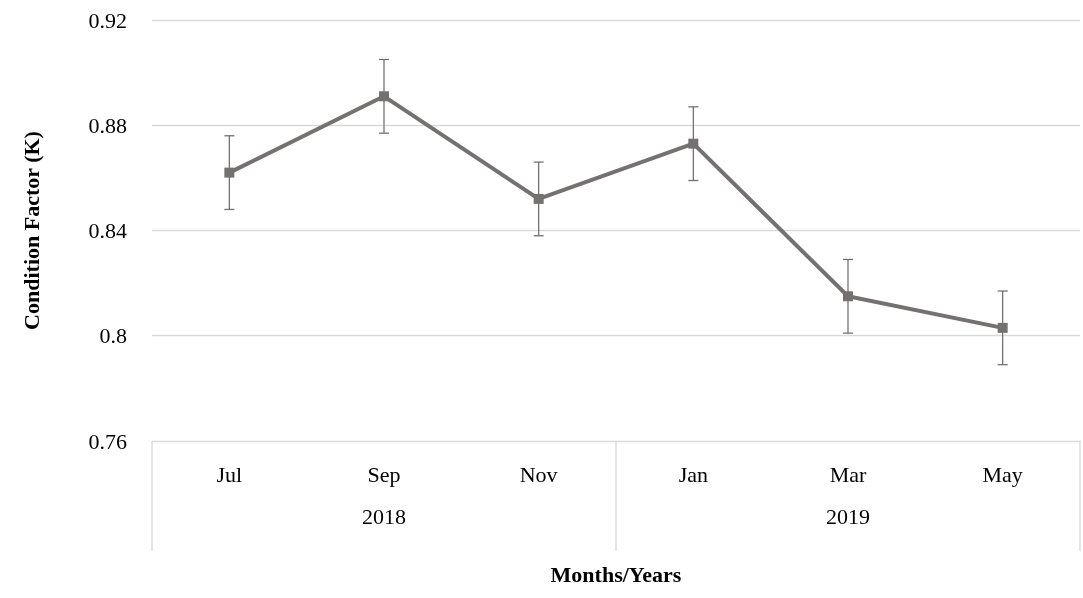 This screenshot has height=598, width=1083. What do you see at coordinates (107, 441) in the screenshot?
I see `y-tick-label: 0.76` at bounding box center [107, 441].